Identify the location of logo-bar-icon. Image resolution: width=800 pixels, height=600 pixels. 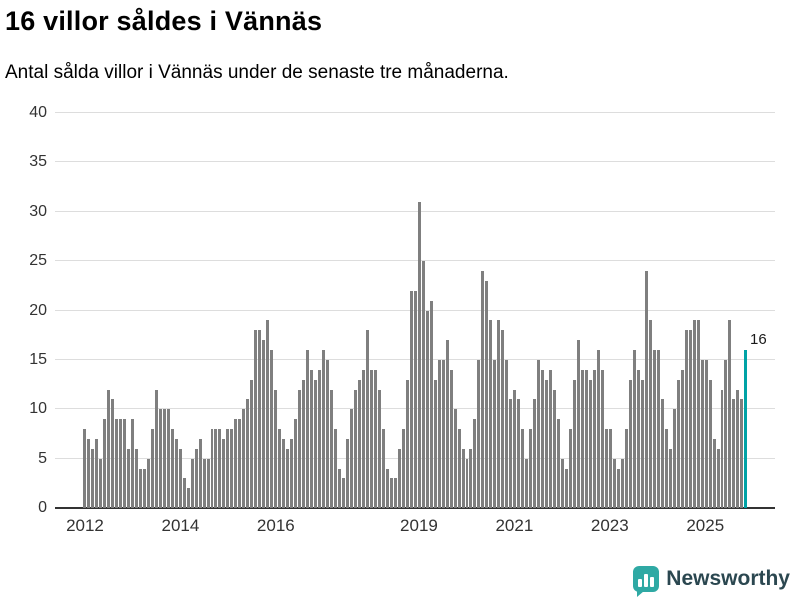
(640, 583).